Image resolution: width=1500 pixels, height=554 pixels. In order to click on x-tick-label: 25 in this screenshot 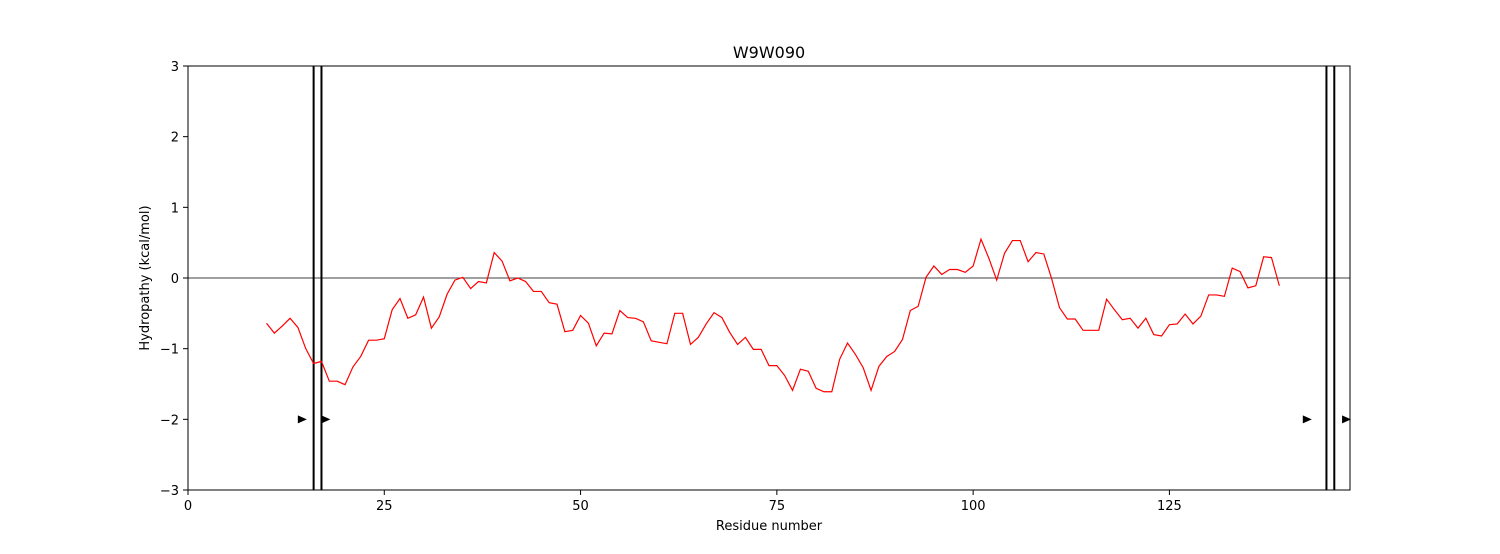, I will do `click(384, 506)`.